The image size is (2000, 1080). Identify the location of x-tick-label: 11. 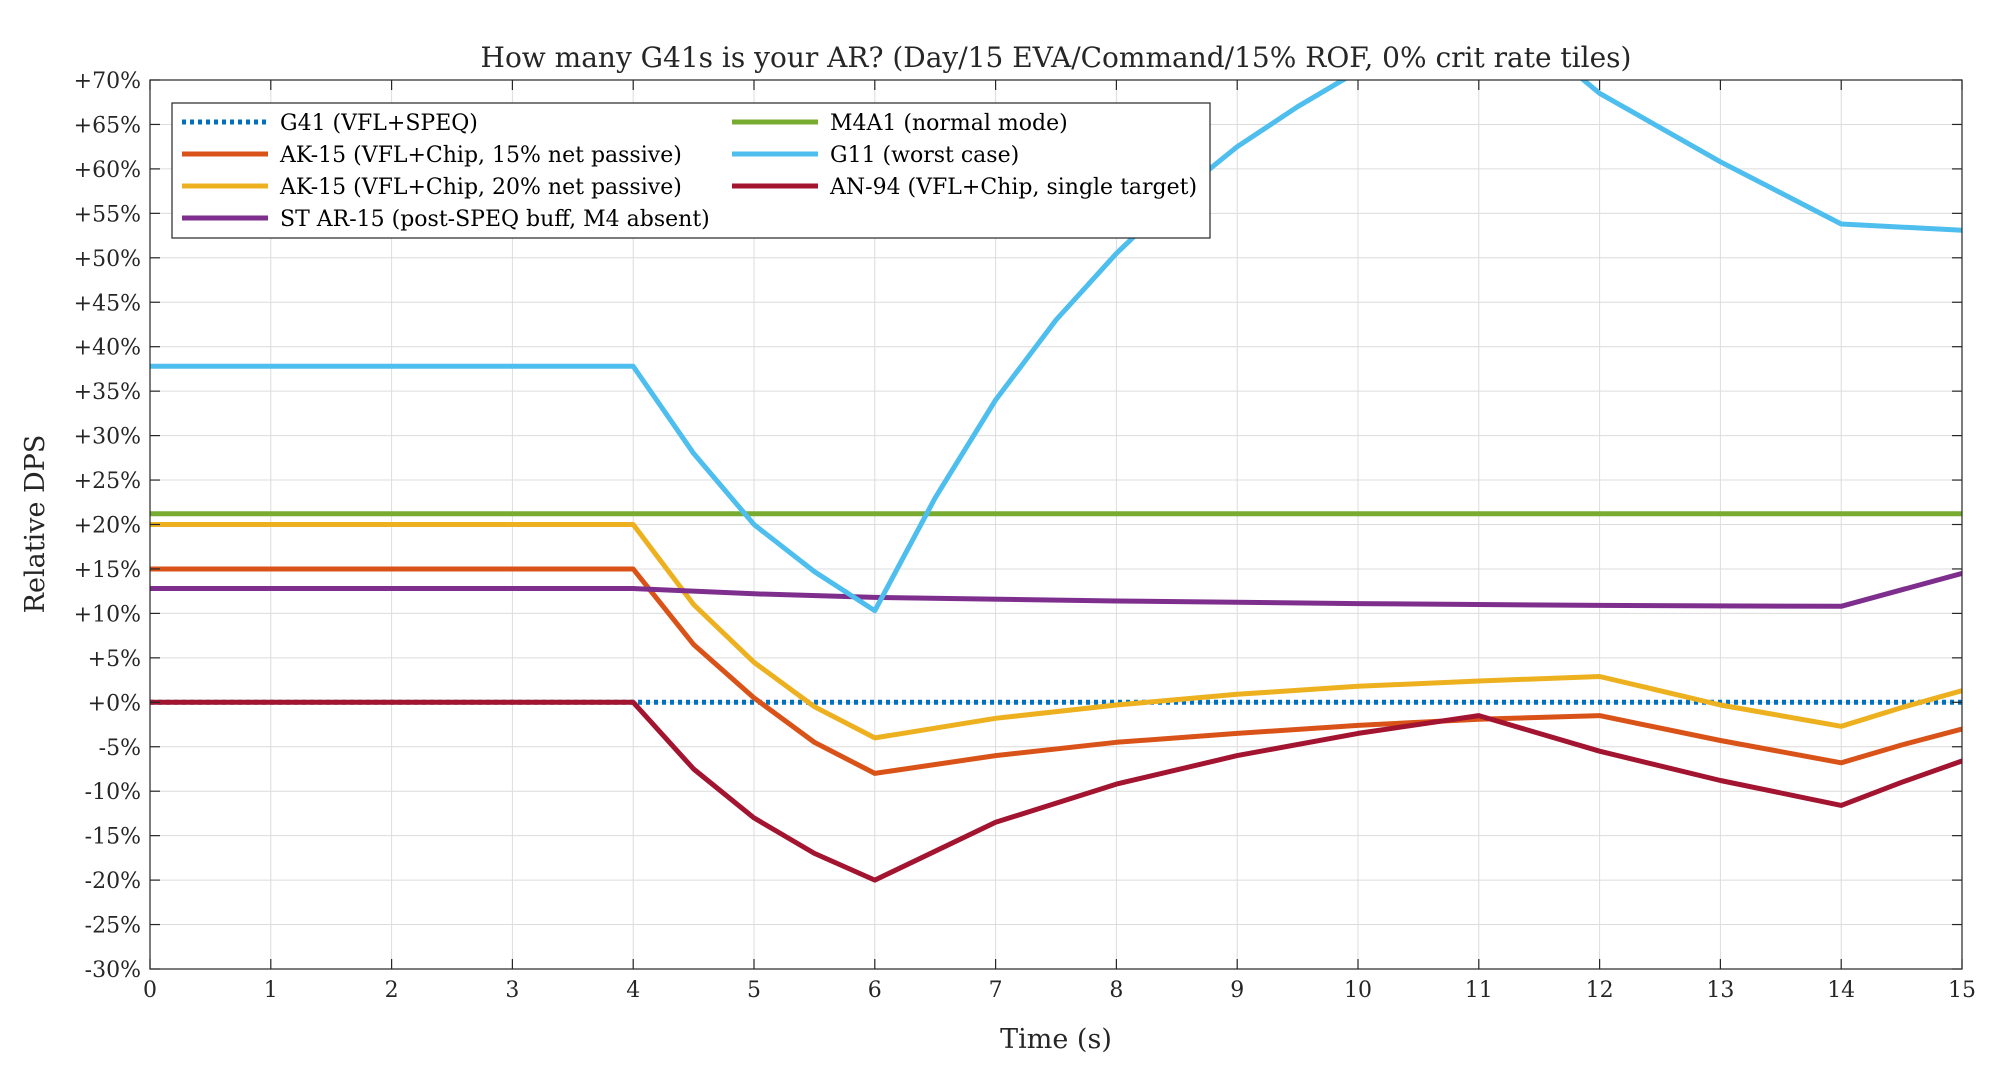
(1479, 990).